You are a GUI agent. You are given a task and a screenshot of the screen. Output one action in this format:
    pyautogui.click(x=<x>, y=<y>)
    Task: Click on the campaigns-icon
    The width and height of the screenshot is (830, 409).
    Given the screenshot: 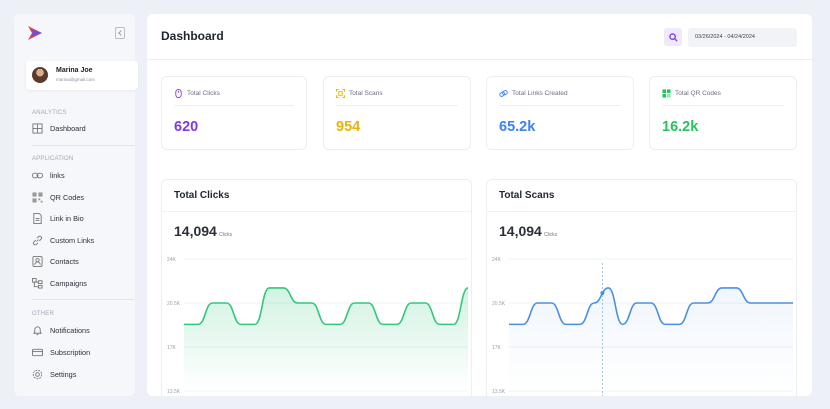 What is the action you would take?
    pyautogui.click(x=37, y=283)
    